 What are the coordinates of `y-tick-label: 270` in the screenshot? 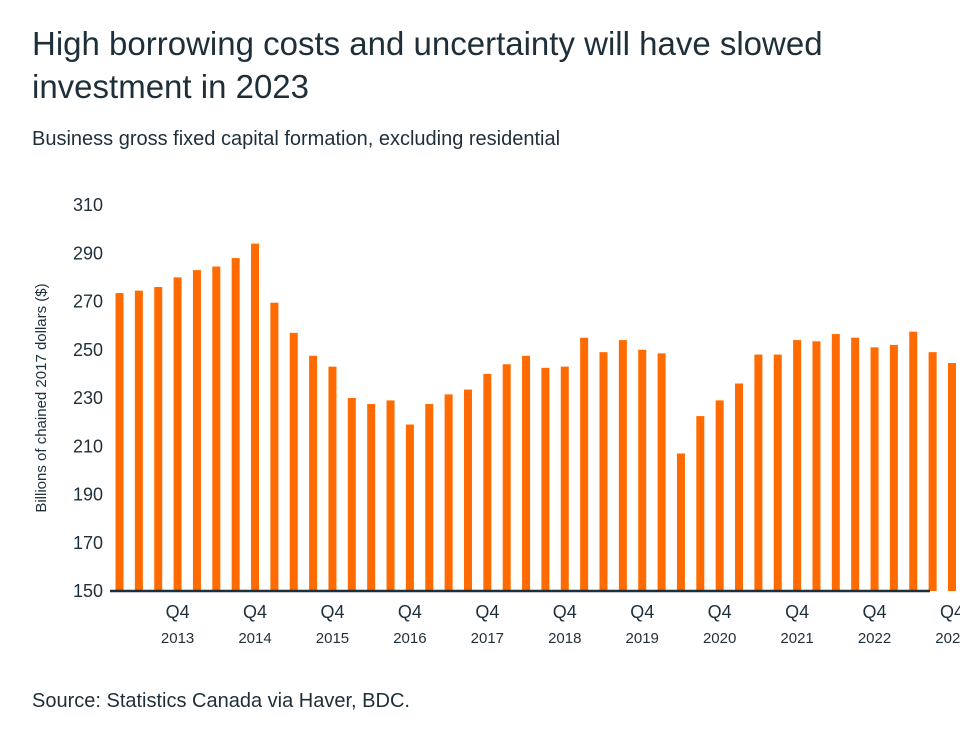 It's located at (88, 302).